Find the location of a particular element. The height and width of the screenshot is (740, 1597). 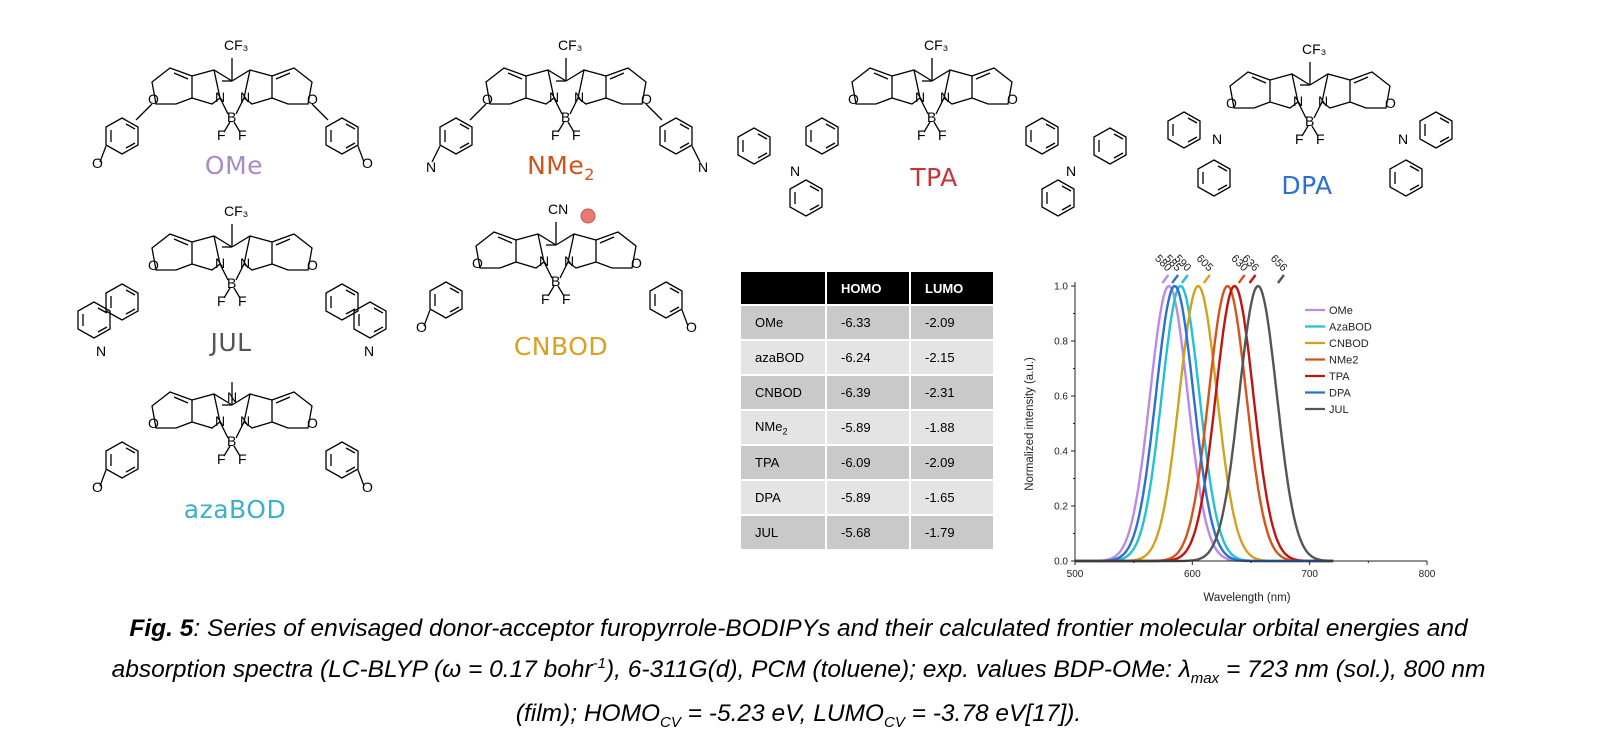

table-header-row: HOMO LUMO is located at coordinates (867, 288).